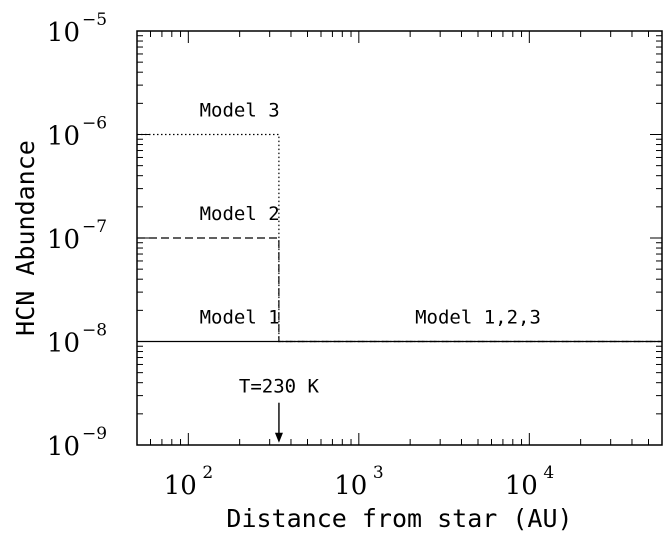 This screenshot has width=663, height=535. I want to click on annotation-label: Model 1, so click(240, 317).